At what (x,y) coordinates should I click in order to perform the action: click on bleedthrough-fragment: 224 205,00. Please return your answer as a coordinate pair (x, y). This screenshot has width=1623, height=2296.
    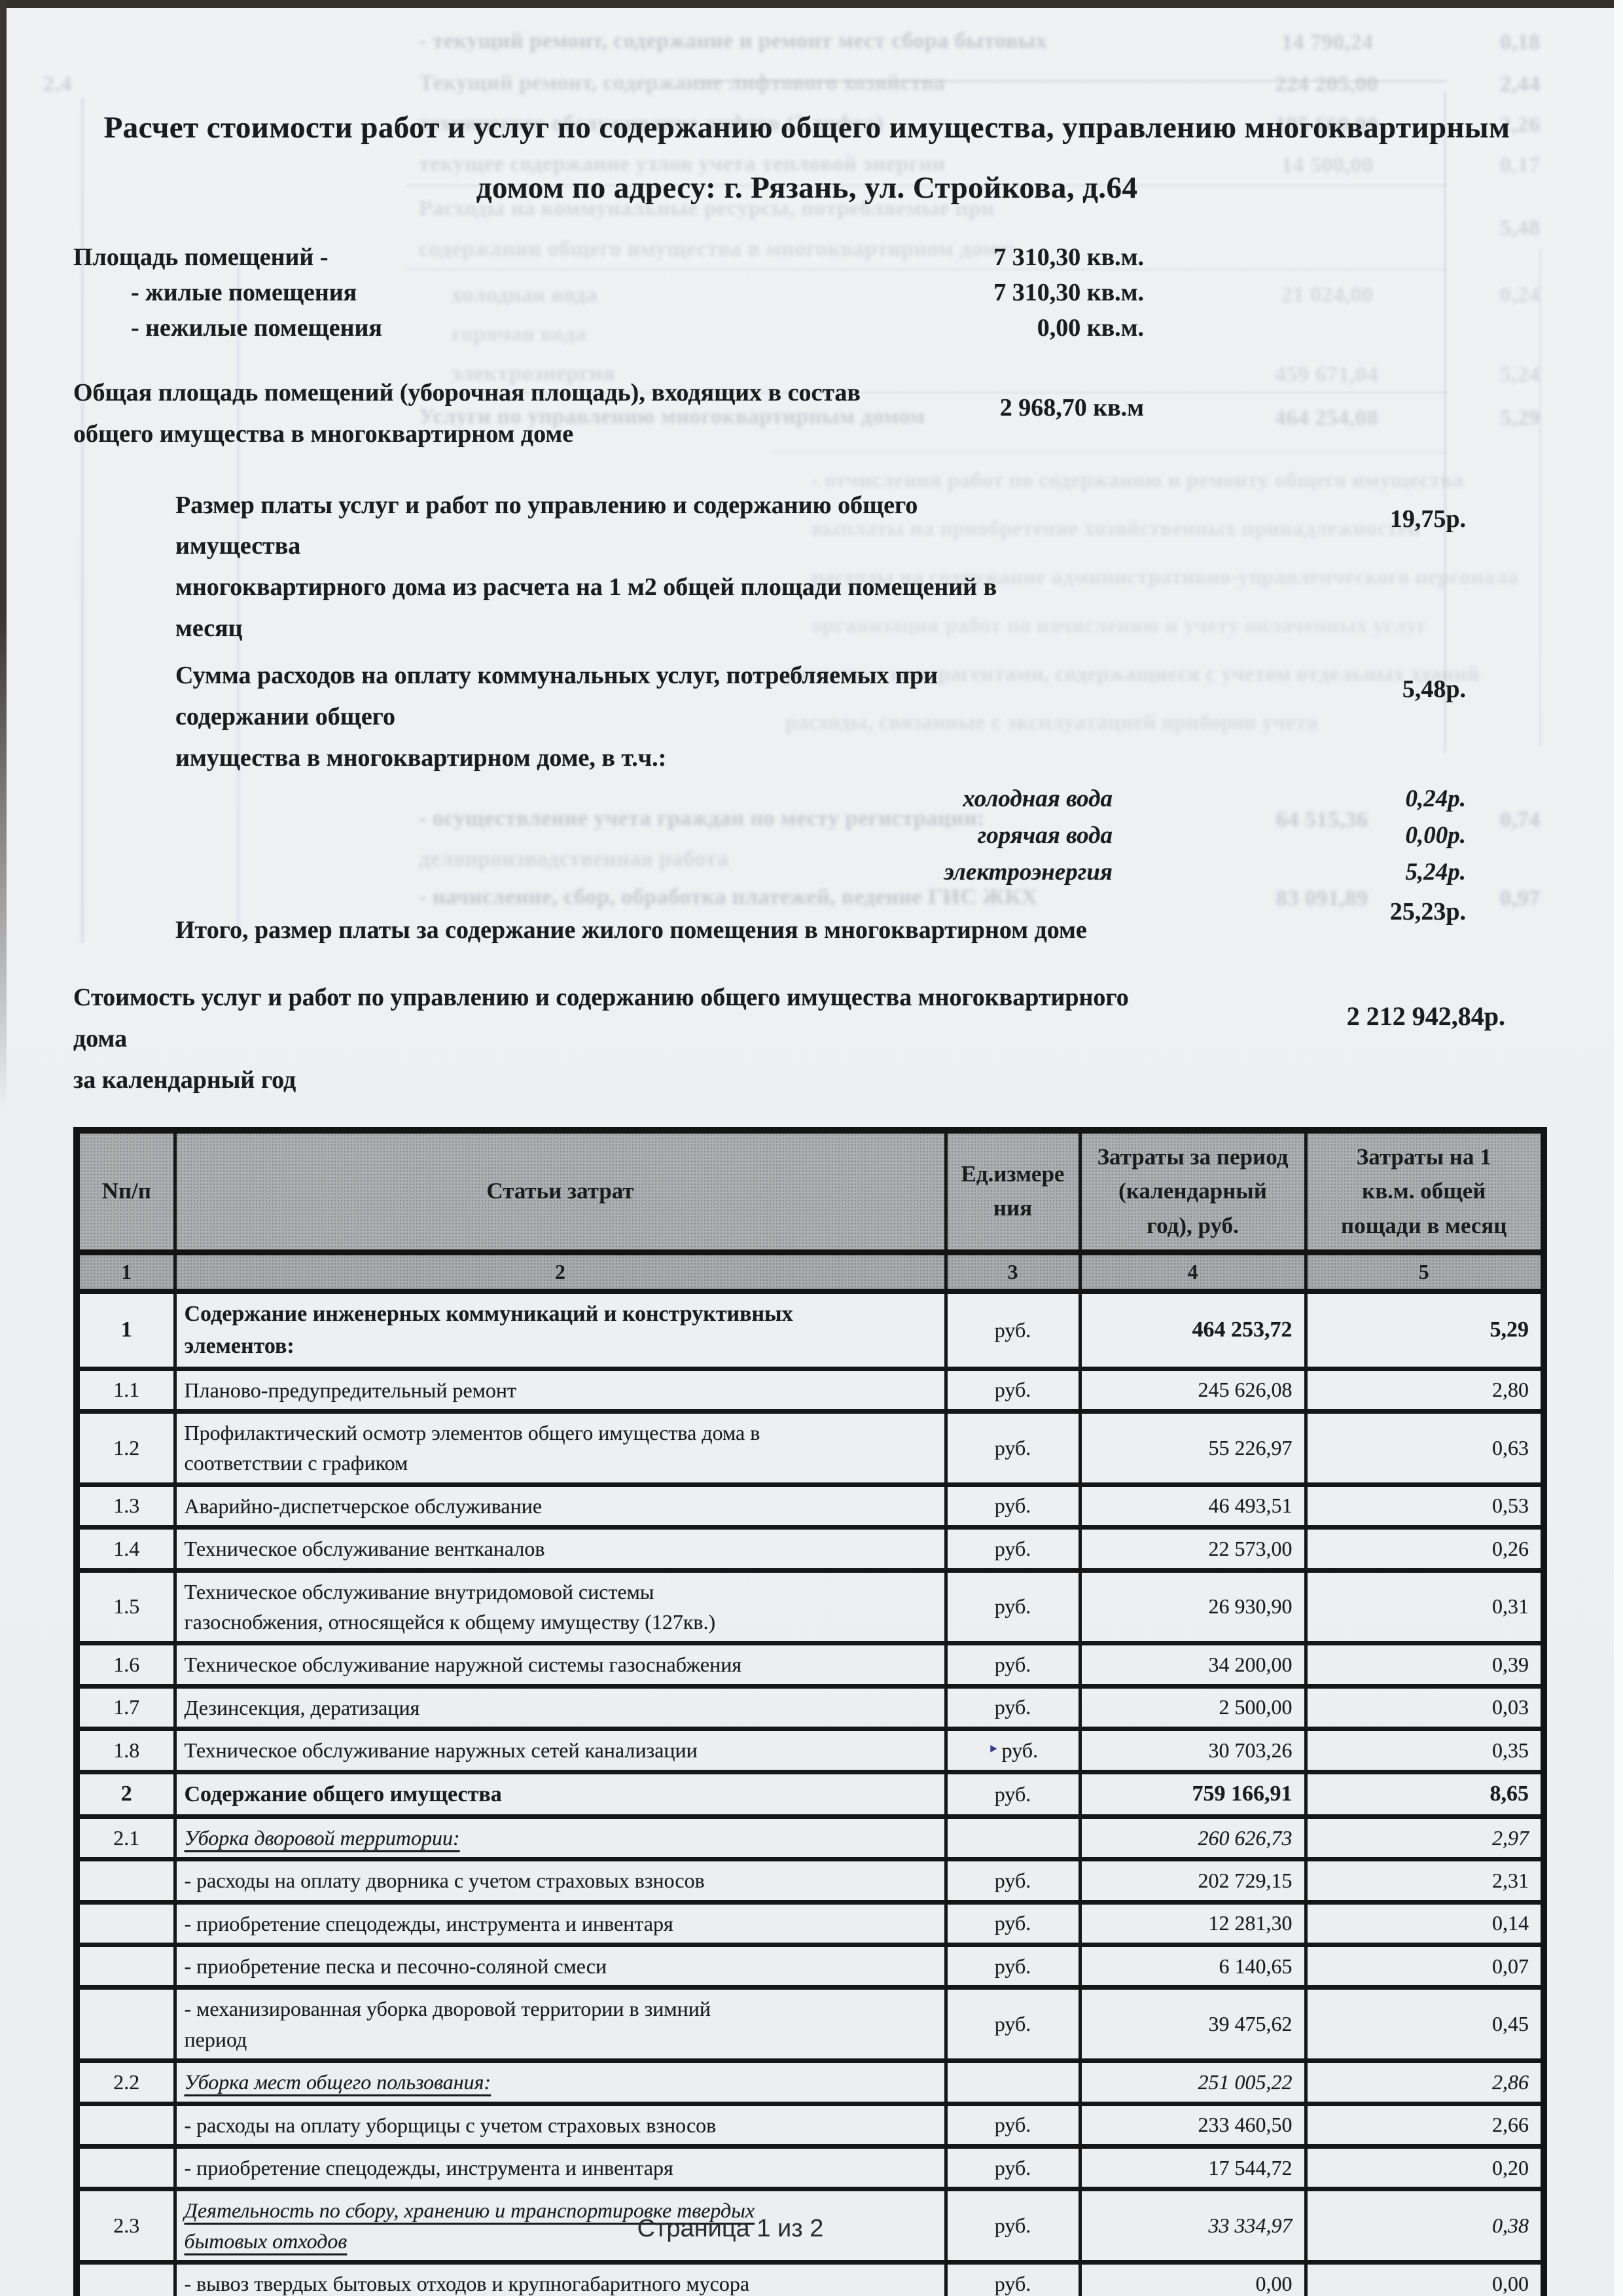
    Looking at the image, I should click on (1327, 84).